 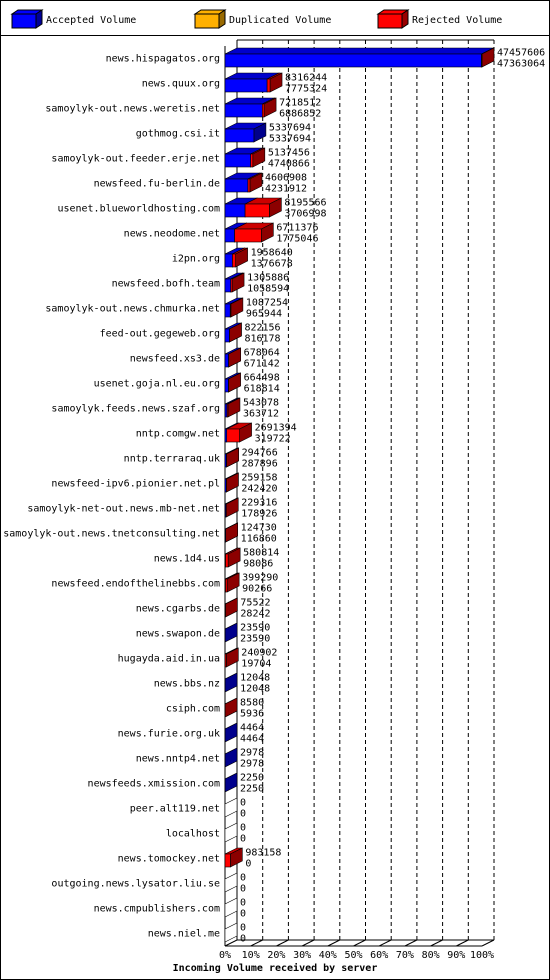 I want to click on y-tick-label: newsfeeds.xmission.com, so click(x=154, y=784).